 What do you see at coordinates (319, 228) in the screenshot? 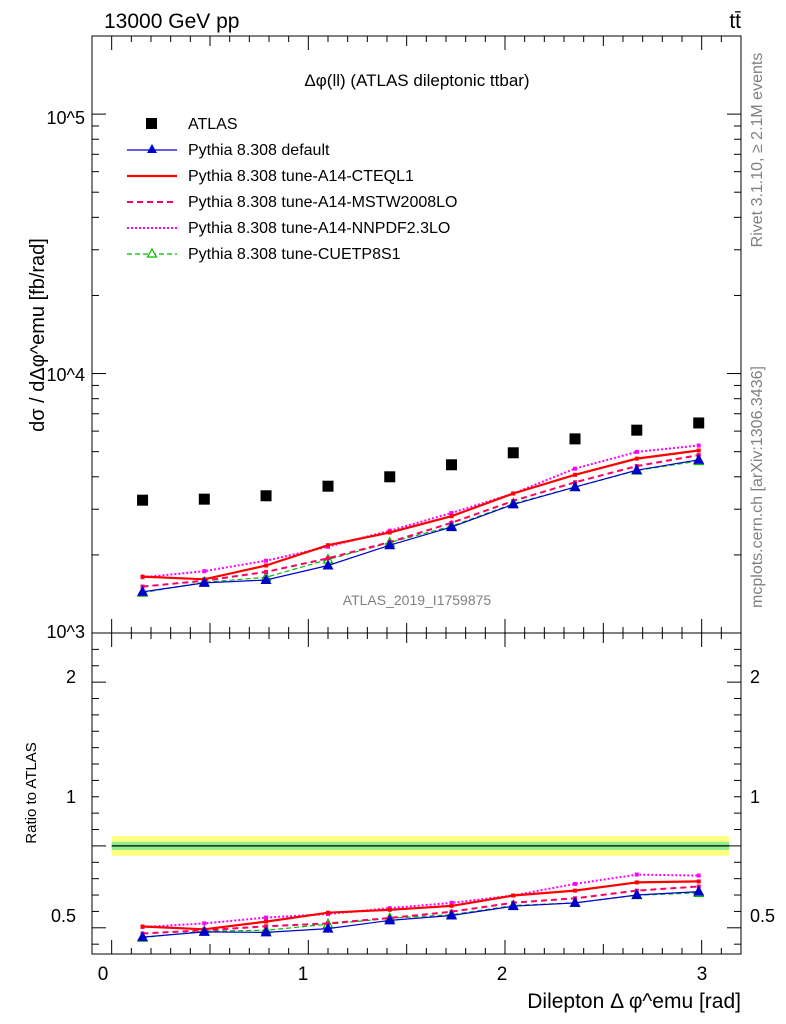
I see `legend-label-nnpdf23lo: Pythia 8.308 tune-A14-NNPDF2.3LO` at bounding box center [319, 228].